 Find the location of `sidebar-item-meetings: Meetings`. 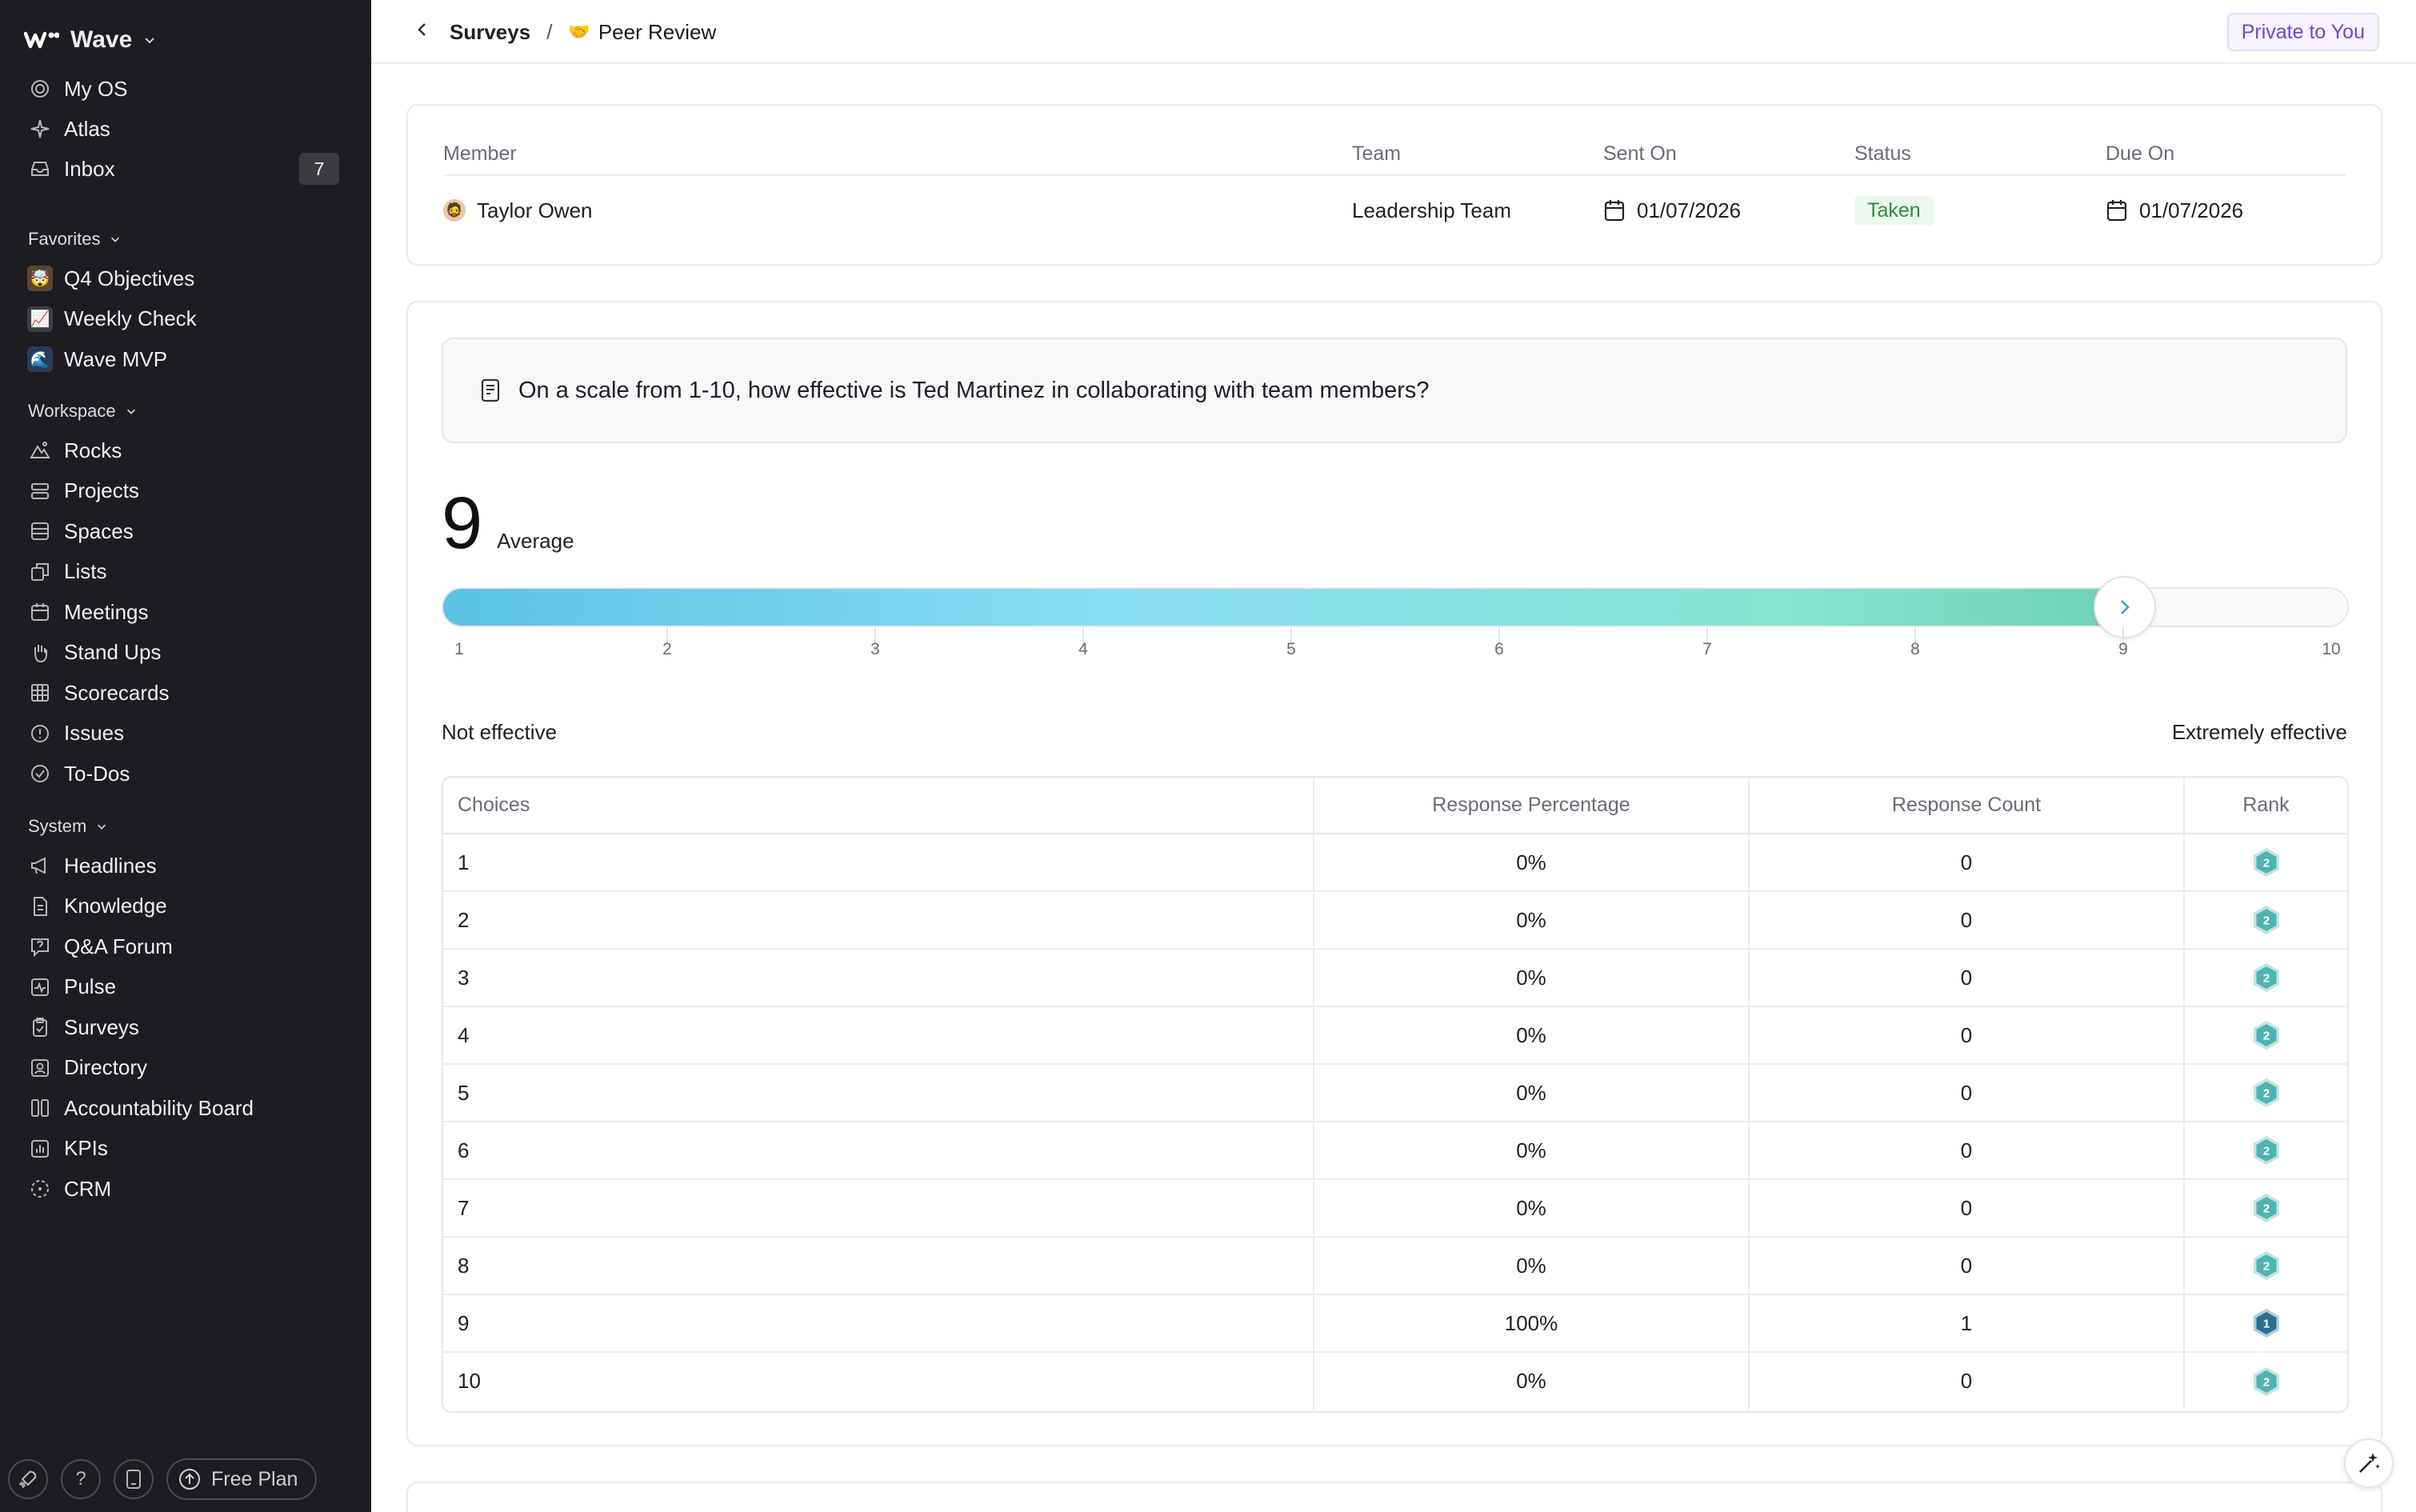

sidebar-item-meetings: Meetings is located at coordinates (183, 612).